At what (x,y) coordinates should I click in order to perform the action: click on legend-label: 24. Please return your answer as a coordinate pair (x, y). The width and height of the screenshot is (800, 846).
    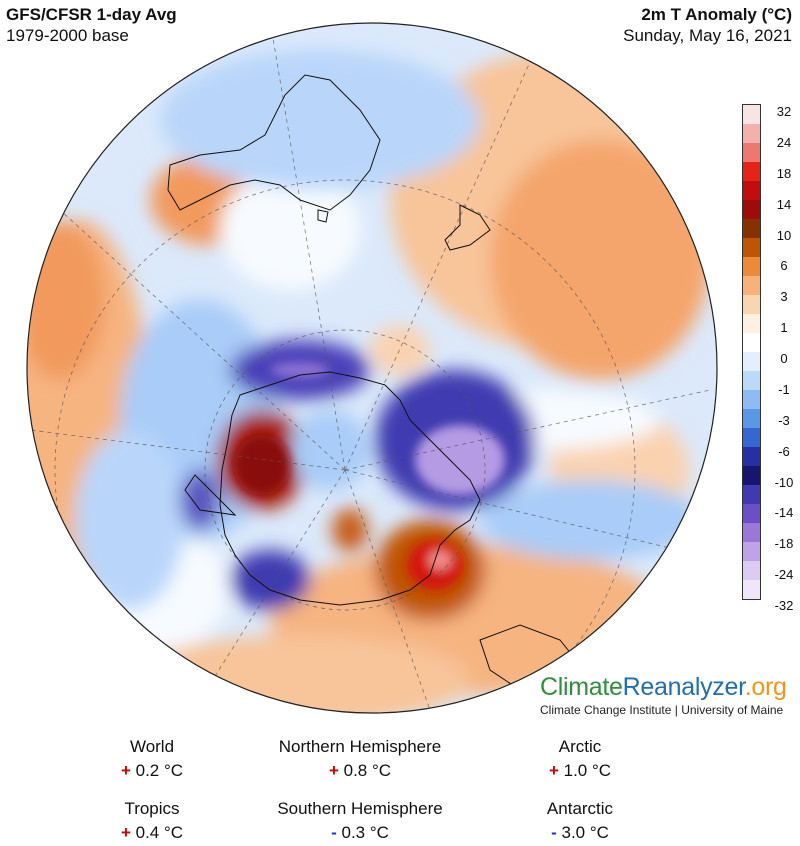
    Looking at the image, I should click on (784, 142).